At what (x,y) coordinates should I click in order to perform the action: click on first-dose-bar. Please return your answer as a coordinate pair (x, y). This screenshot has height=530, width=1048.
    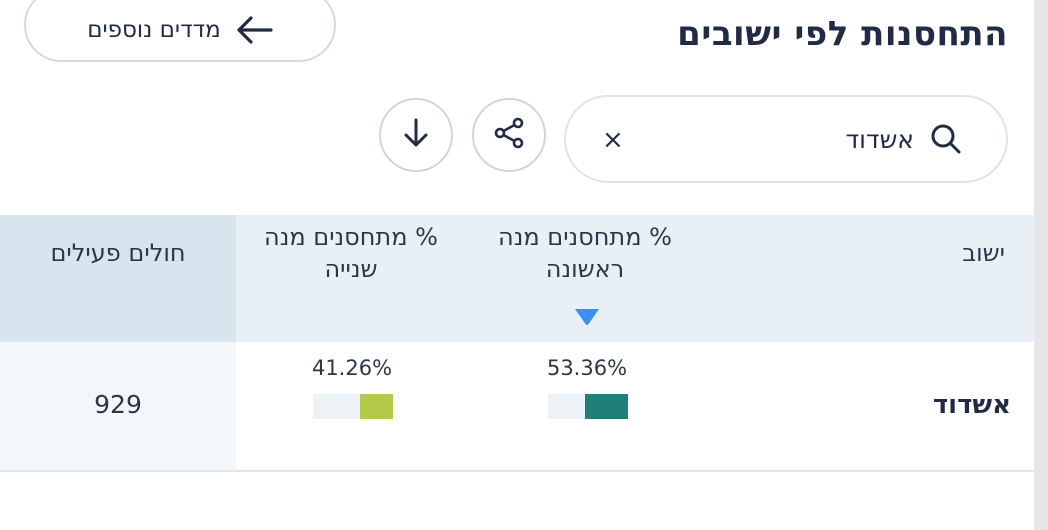
    Looking at the image, I should click on (588, 406).